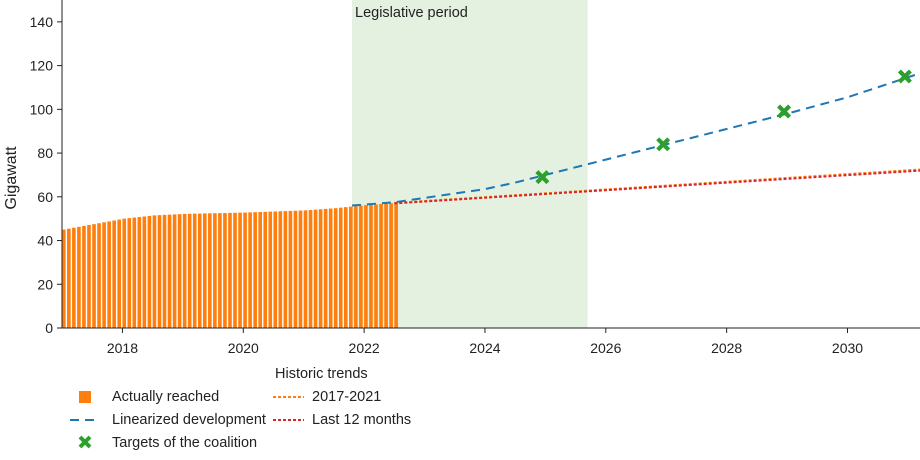 The width and height of the screenshot is (920, 460). Describe the element at coordinates (122, 348) in the screenshot. I see `x-tick-label: 2018` at that location.